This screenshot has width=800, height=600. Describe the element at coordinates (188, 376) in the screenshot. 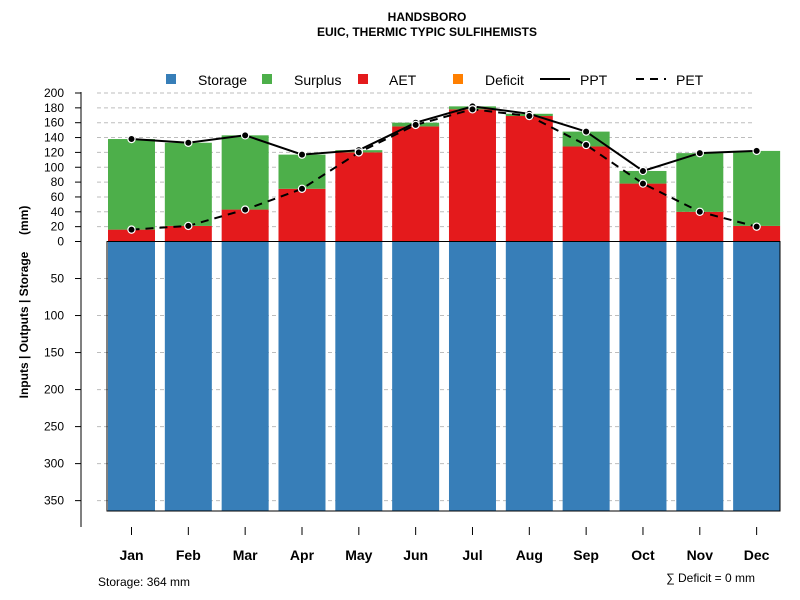

I see `bar-storage-feb` at that location.